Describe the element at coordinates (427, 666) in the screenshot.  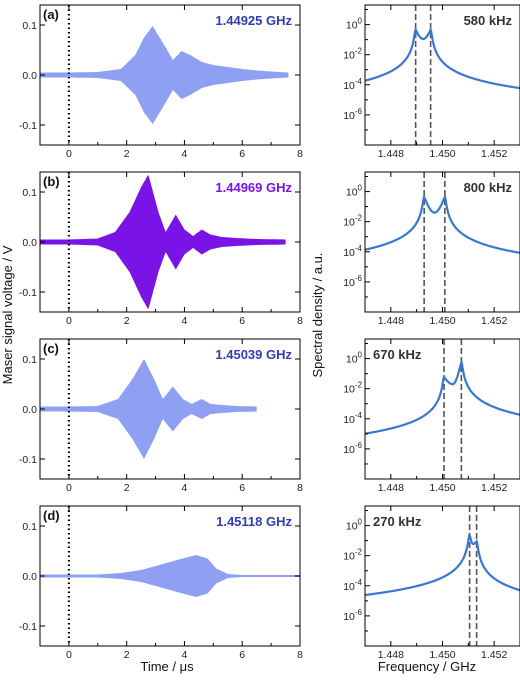
I see `right-x-axis-title: Frequency / GHz` at that location.